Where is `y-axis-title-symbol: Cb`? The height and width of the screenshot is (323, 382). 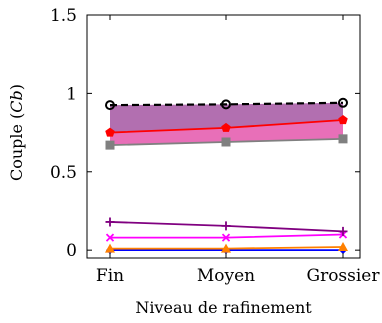
y-axis-title-symbol: Cb is located at coordinates (16, 101).